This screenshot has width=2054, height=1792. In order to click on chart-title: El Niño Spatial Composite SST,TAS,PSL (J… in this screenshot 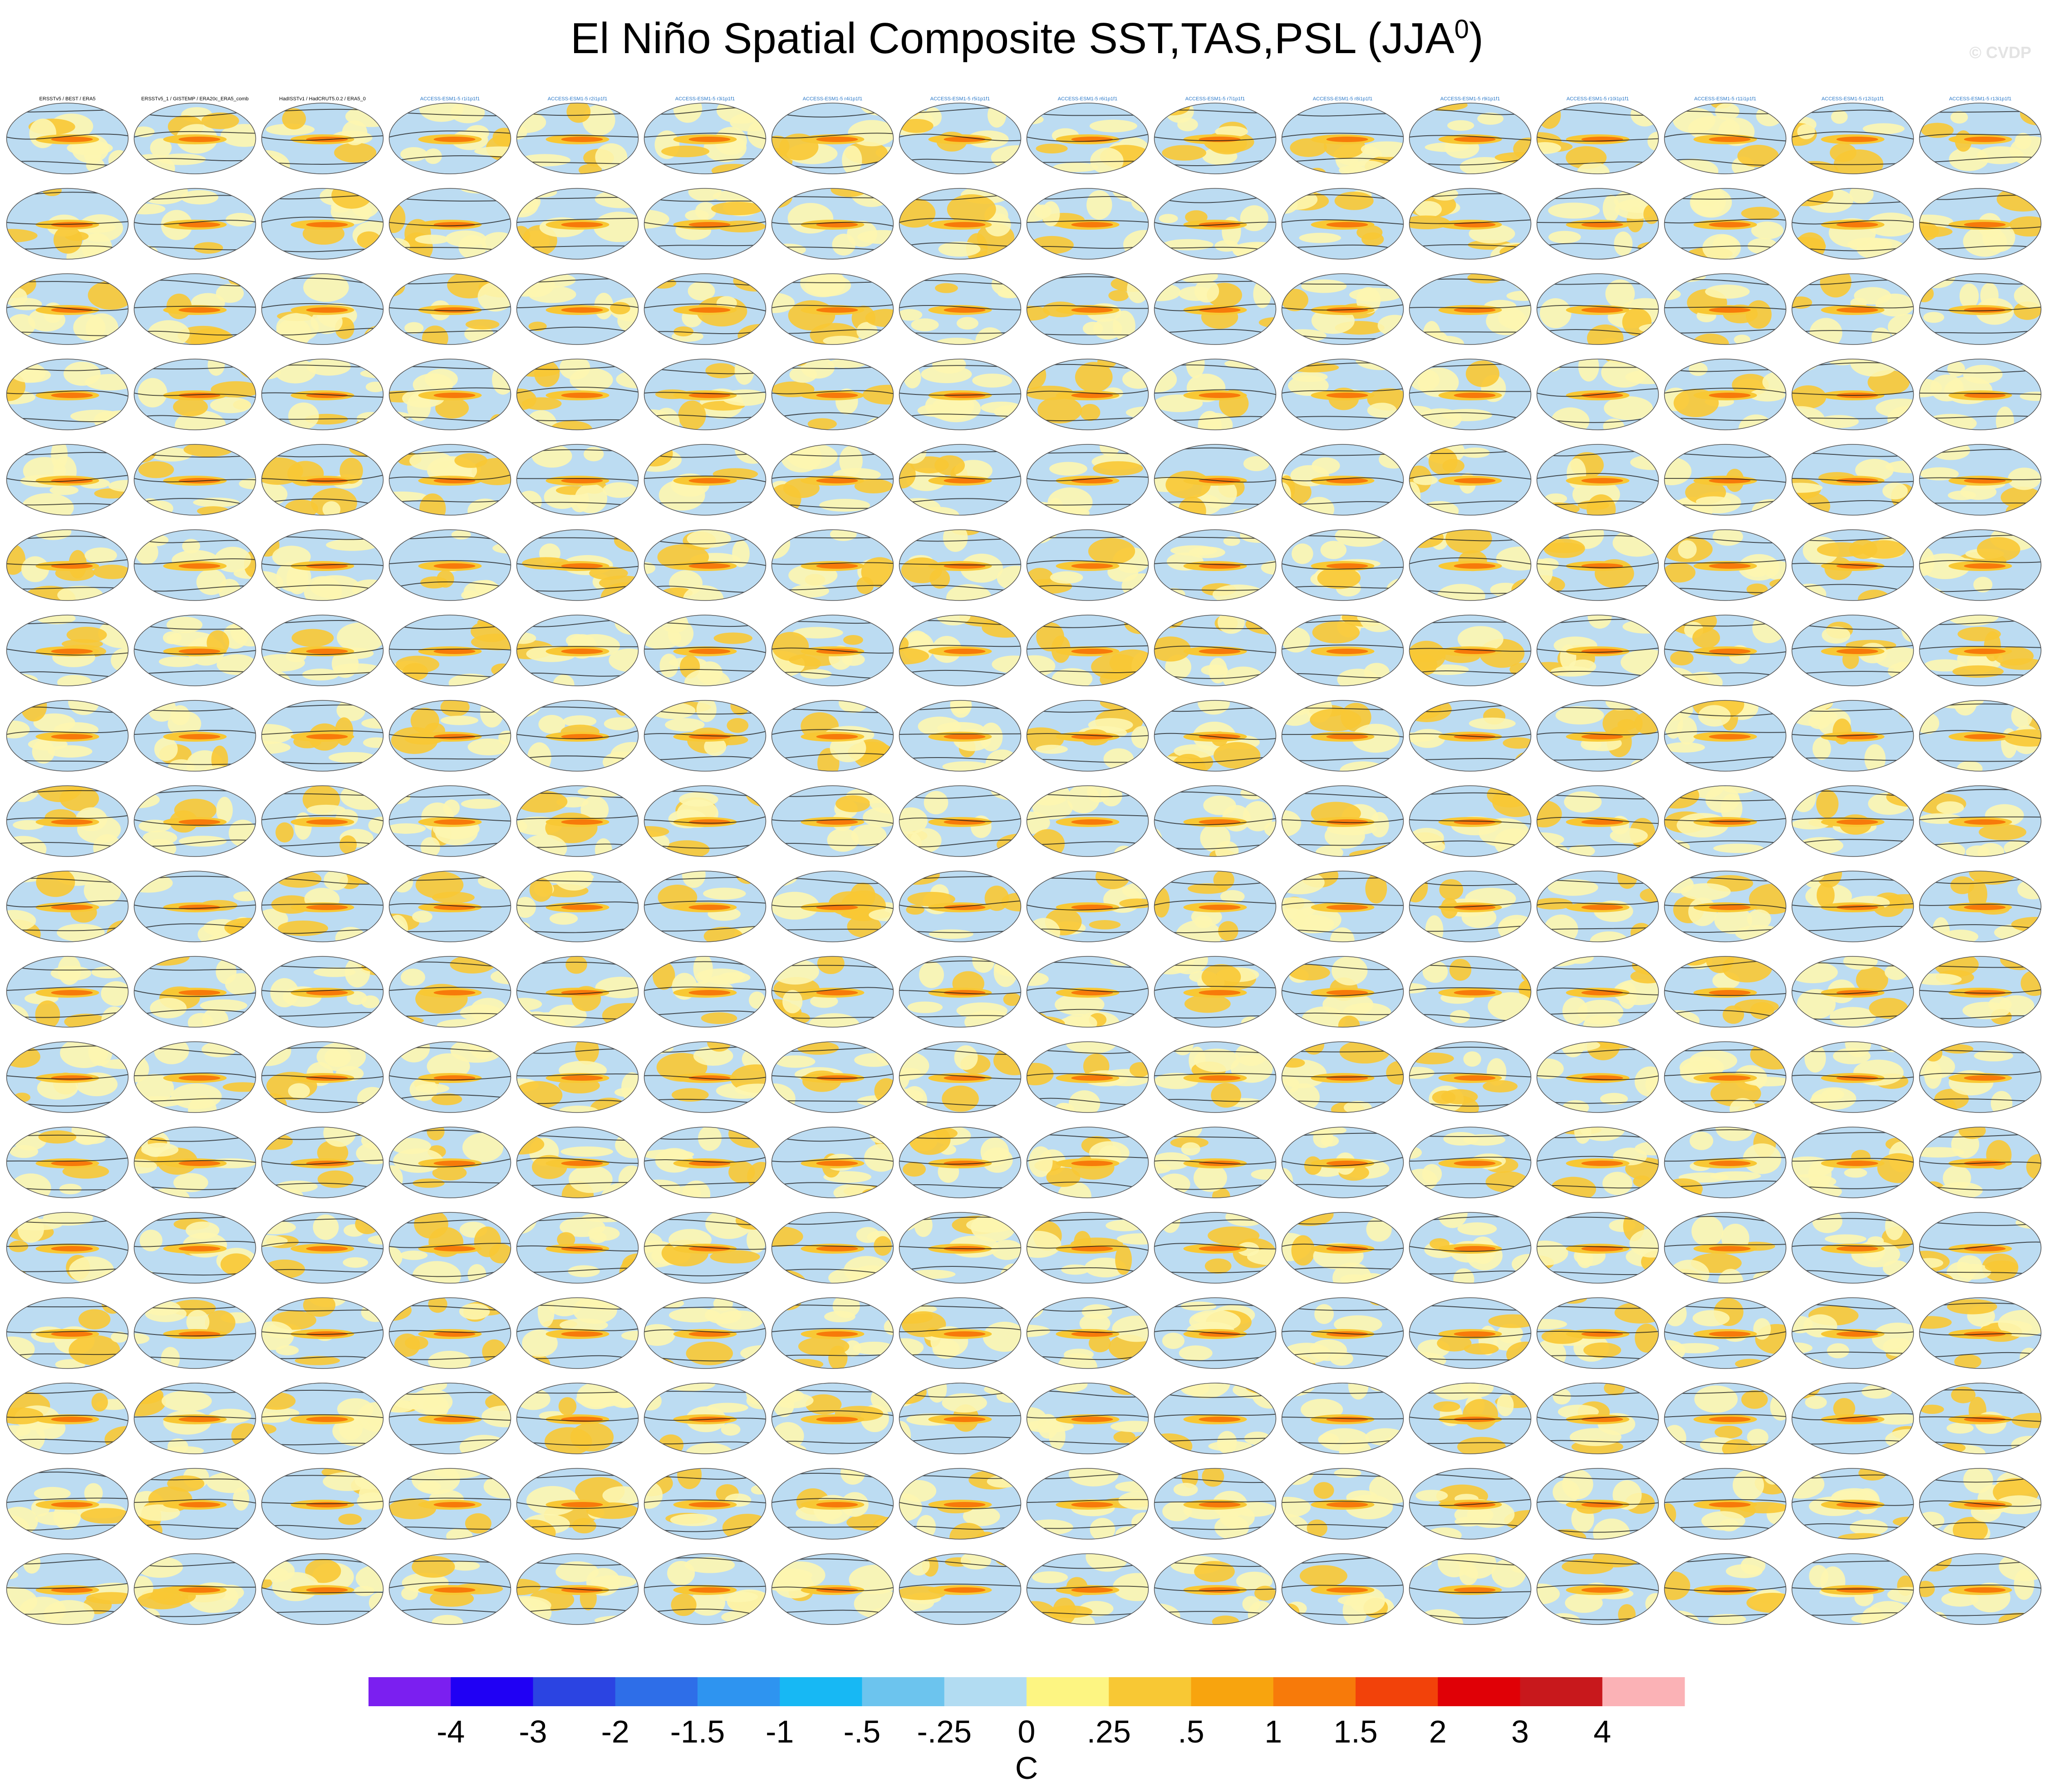, I will do `click(1027, 39)`.